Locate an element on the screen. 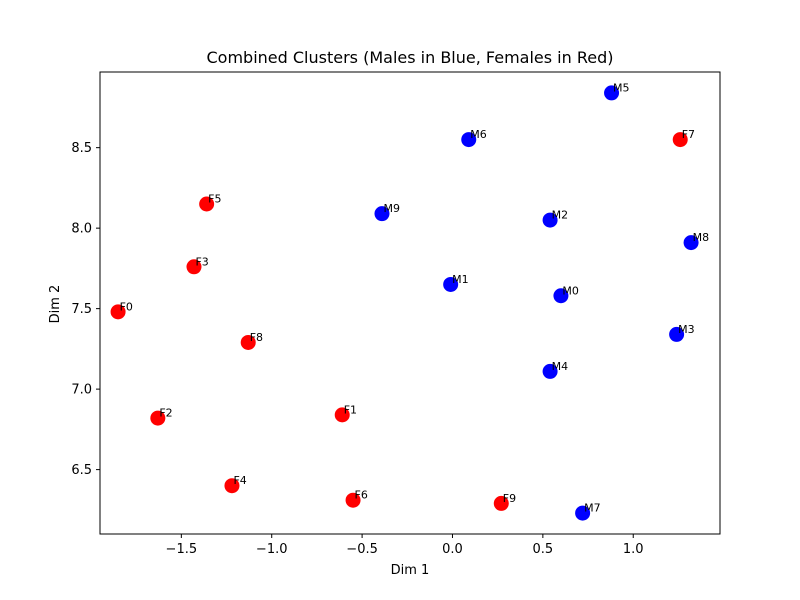 Image resolution: width=800 pixels, height=600 pixels. x-tick-label: 1.0 is located at coordinates (633, 549).